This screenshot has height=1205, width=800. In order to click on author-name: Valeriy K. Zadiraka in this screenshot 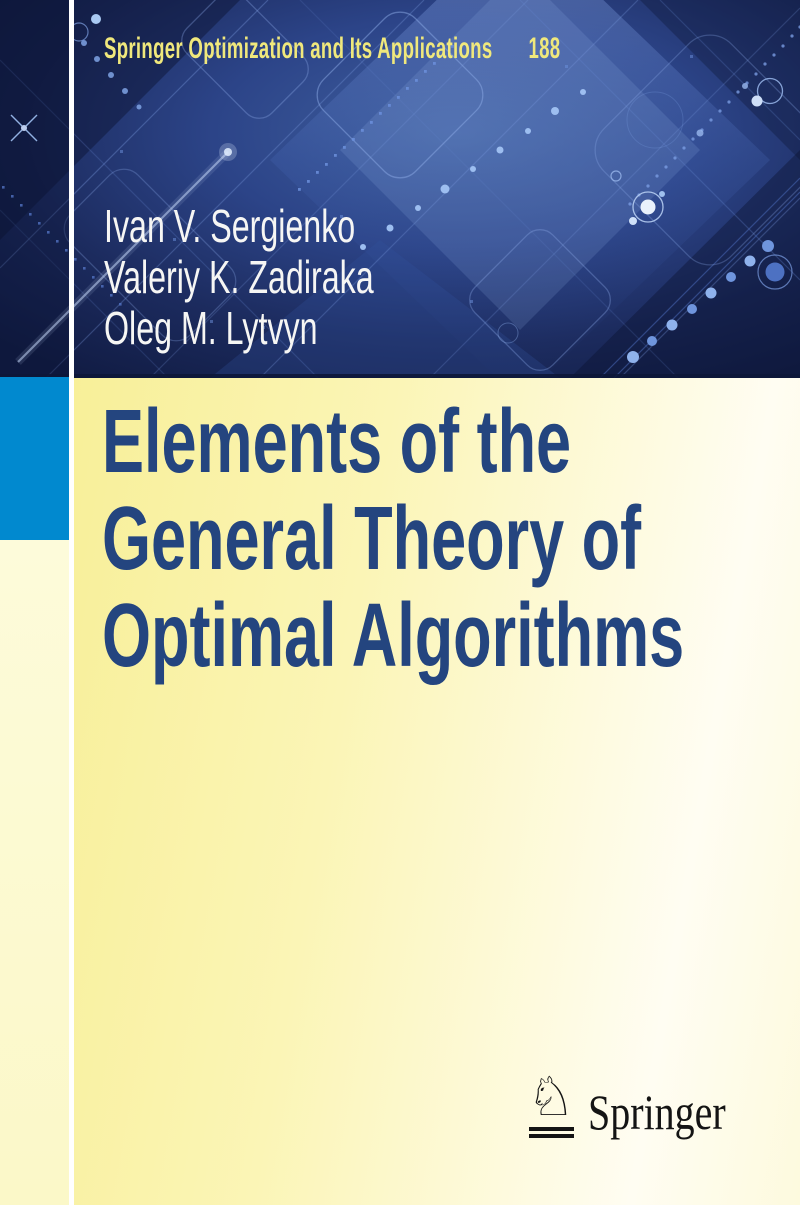, I will do `click(239, 277)`.